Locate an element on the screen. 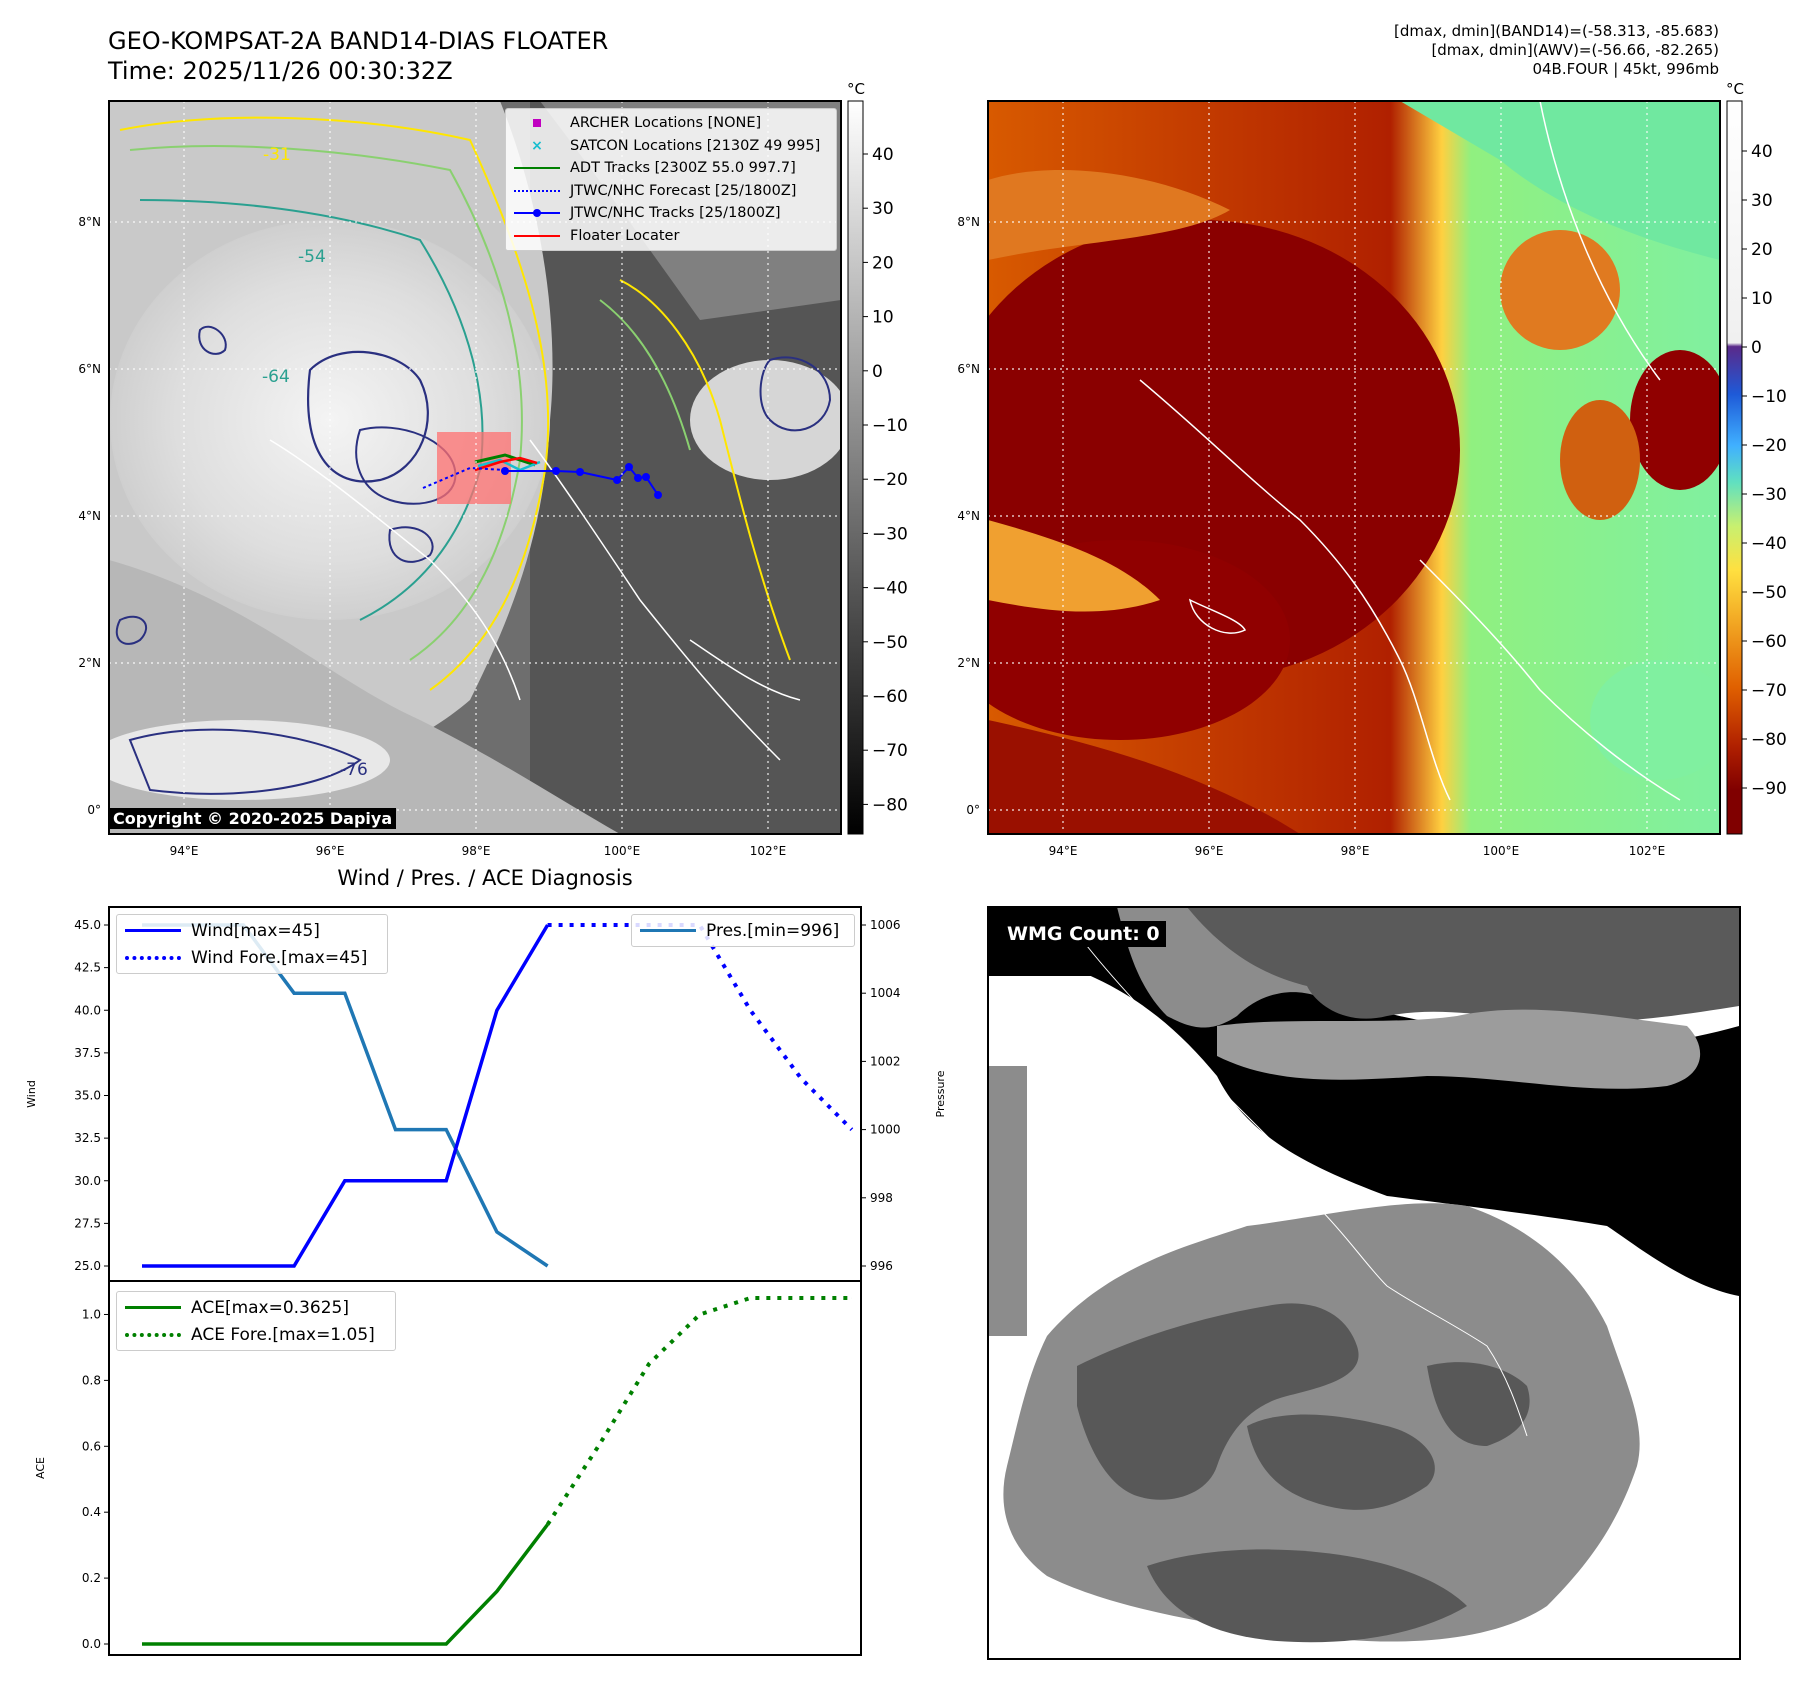 The height and width of the screenshot is (1690, 1801). awv-lat-tick-label: 6°N is located at coordinates (968, 369).